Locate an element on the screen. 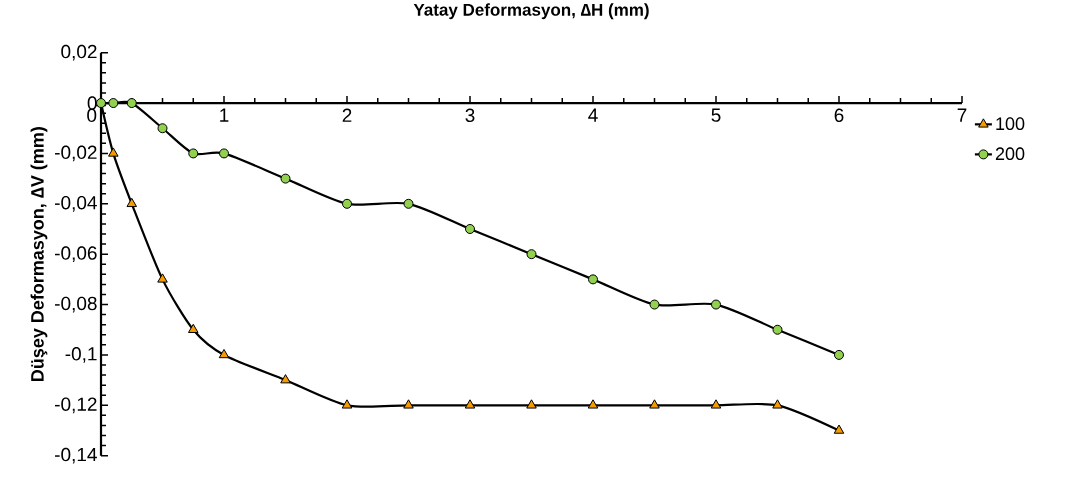 This screenshot has width=1081, height=477. y-tick-label: -0,12 is located at coordinates (76, 405).